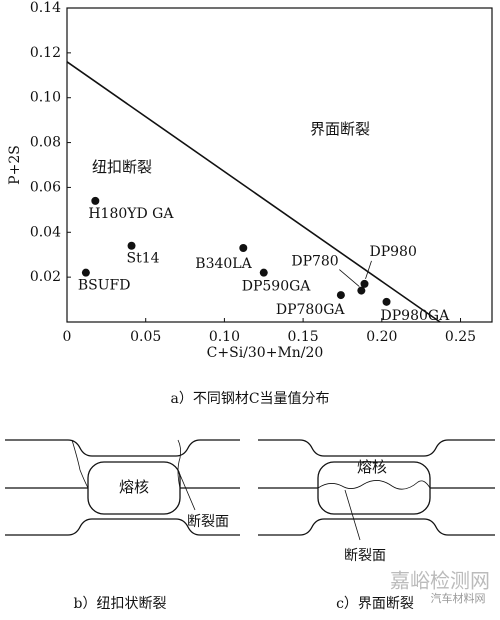 This screenshot has width=500, height=620. Describe the element at coordinates (45, 187) in the screenshot. I see `y-tick-label: 0.06` at that location.